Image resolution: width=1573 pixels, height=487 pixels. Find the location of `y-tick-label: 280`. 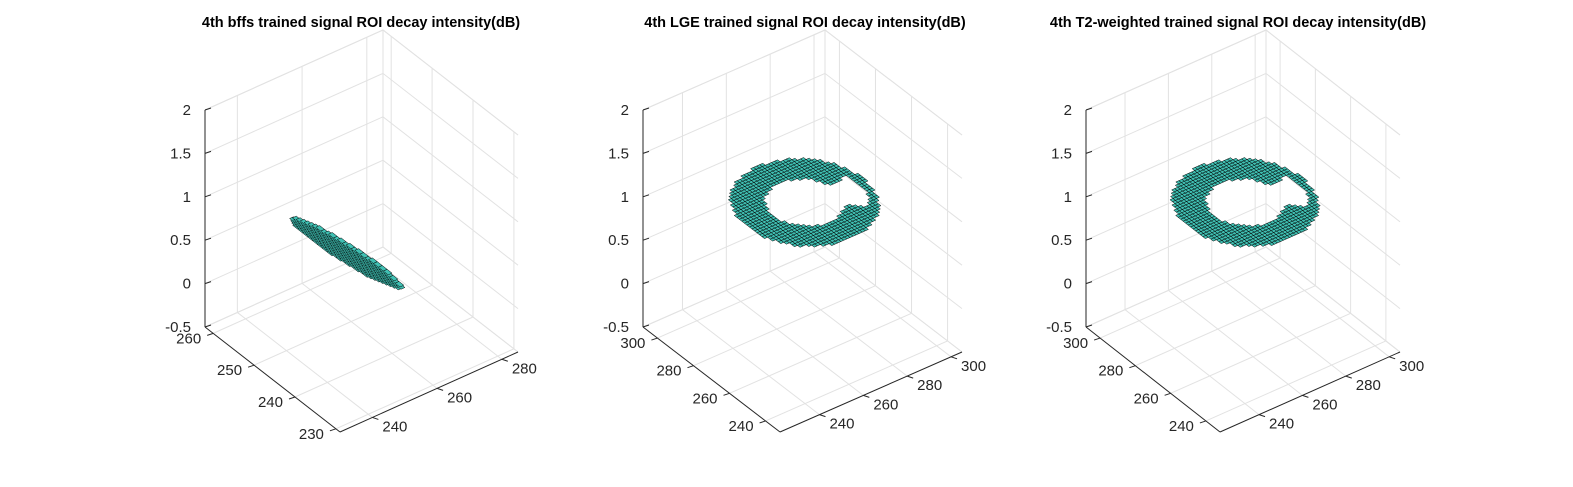

y-tick-label: 280 is located at coordinates (668, 371).